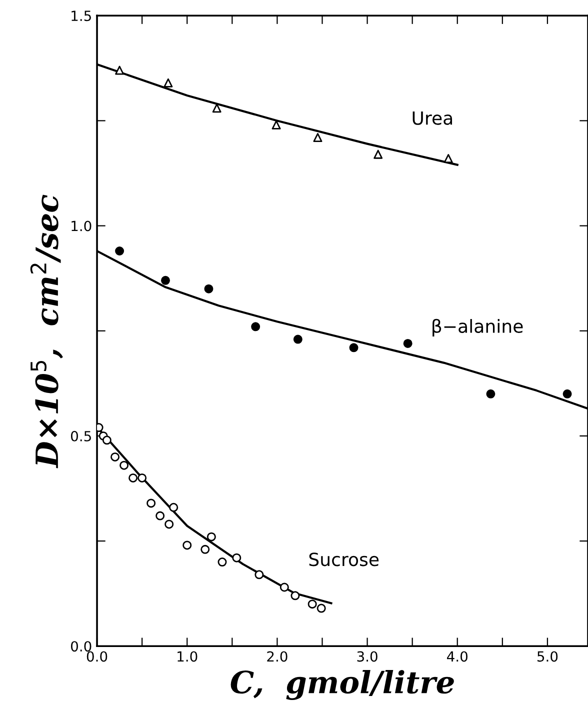 The height and width of the screenshot is (710, 588). Describe the element at coordinates (457, 656) in the screenshot. I see `x-tick-label: 4.0` at that location.